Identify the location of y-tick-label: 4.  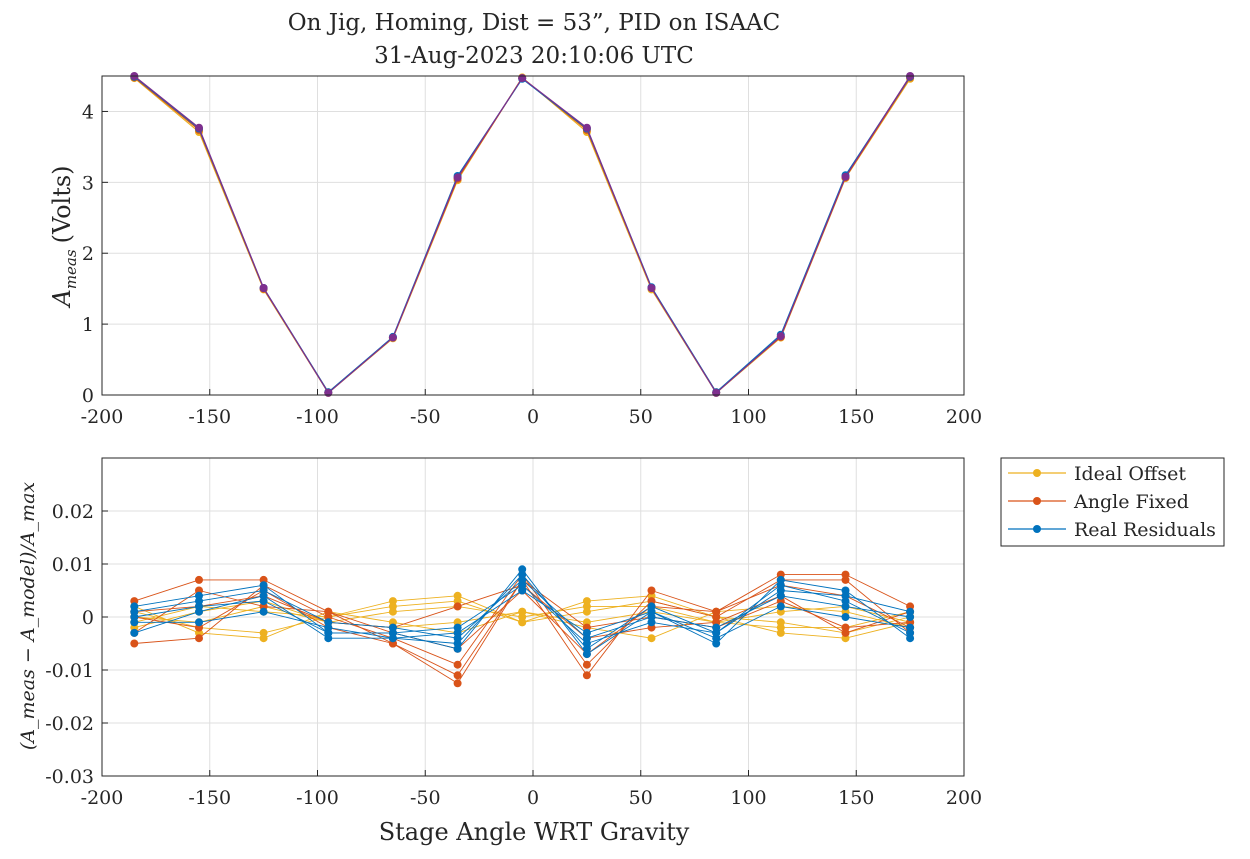
(88, 112).